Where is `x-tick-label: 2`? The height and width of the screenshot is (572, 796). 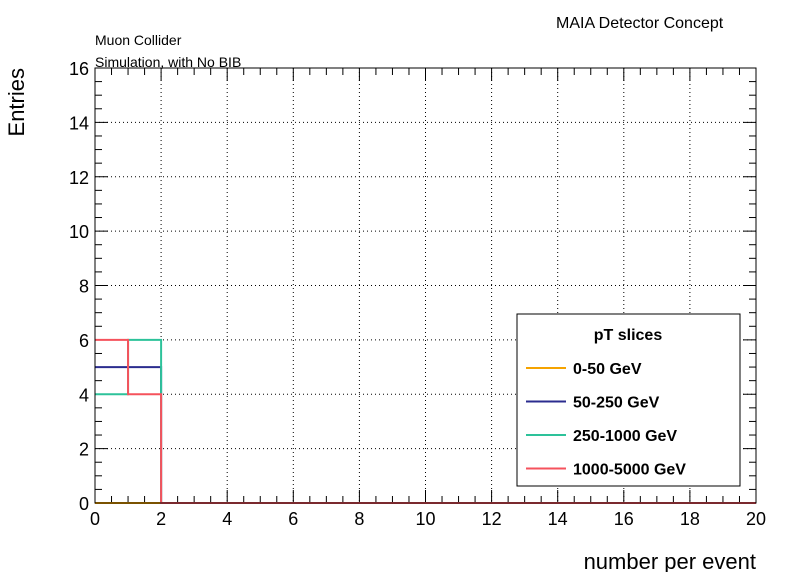 x-tick-label: 2 is located at coordinates (161, 519).